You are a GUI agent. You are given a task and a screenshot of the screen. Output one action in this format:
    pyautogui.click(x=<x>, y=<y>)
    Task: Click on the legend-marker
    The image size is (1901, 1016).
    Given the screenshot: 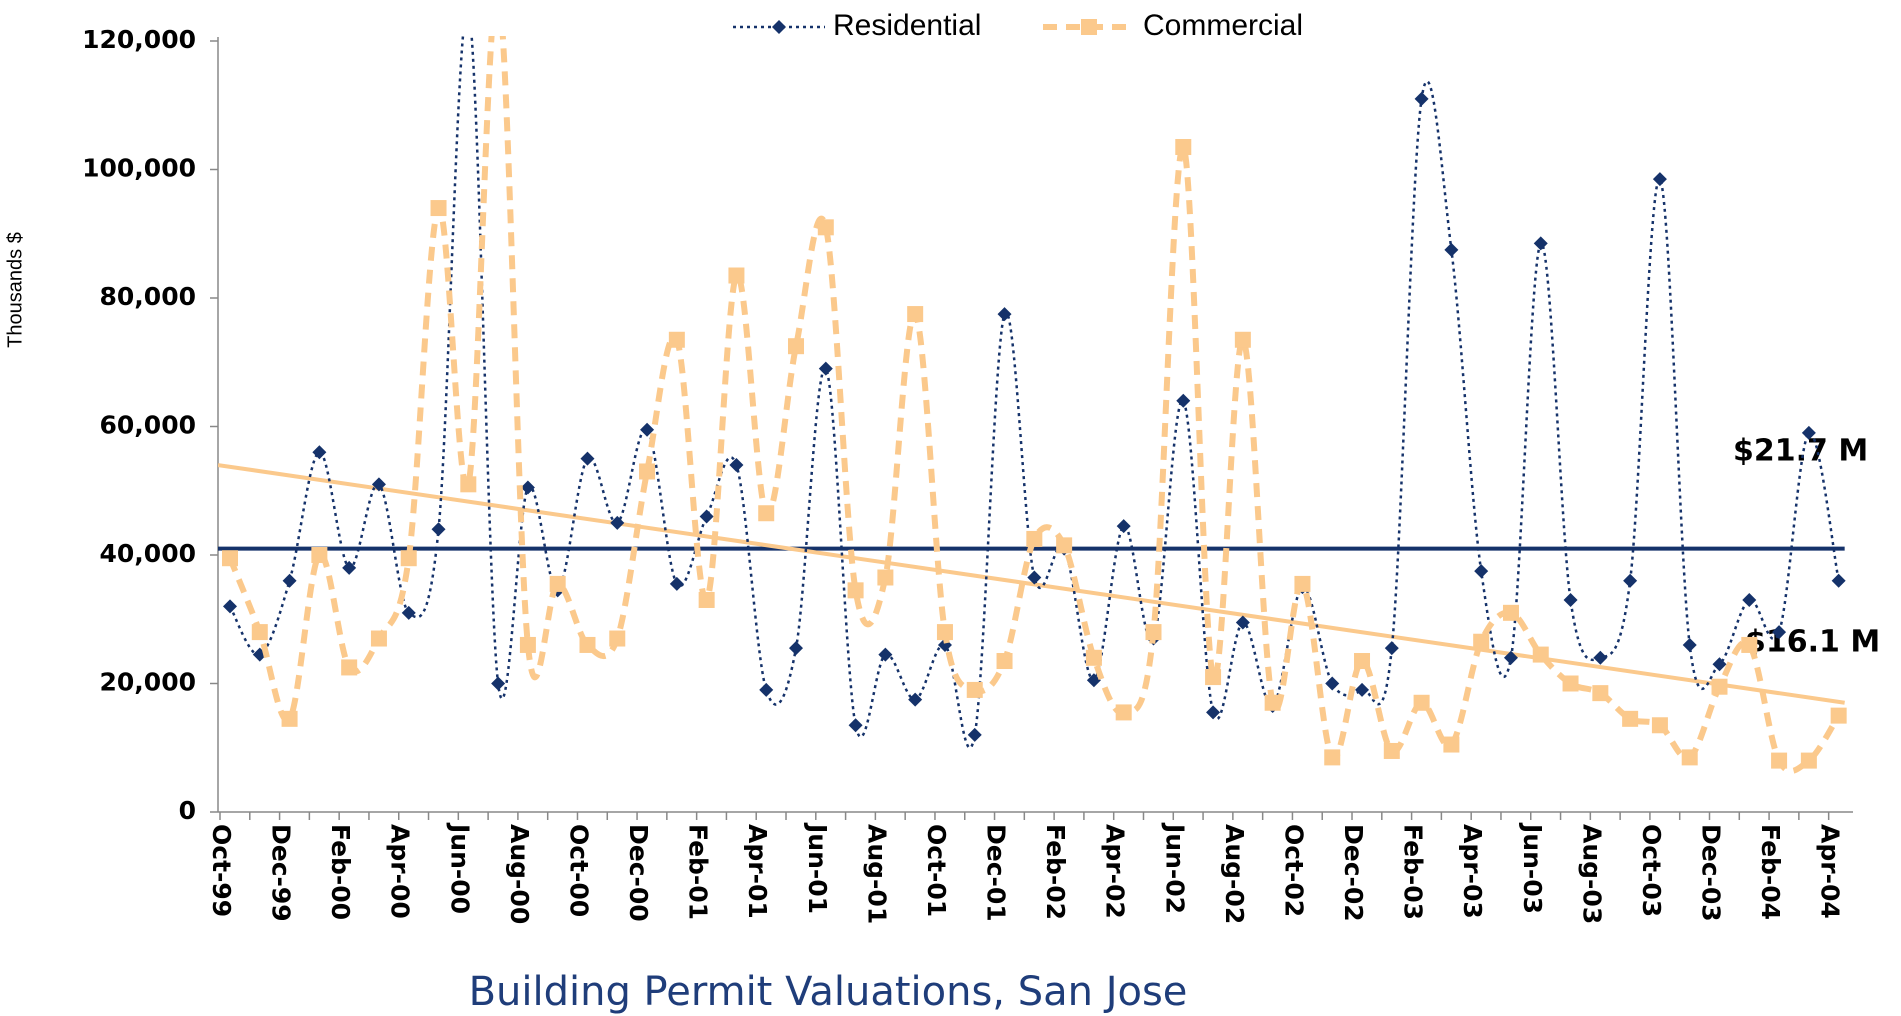 What is the action you would take?
    pyautogui.click(x=779, y=27)
    